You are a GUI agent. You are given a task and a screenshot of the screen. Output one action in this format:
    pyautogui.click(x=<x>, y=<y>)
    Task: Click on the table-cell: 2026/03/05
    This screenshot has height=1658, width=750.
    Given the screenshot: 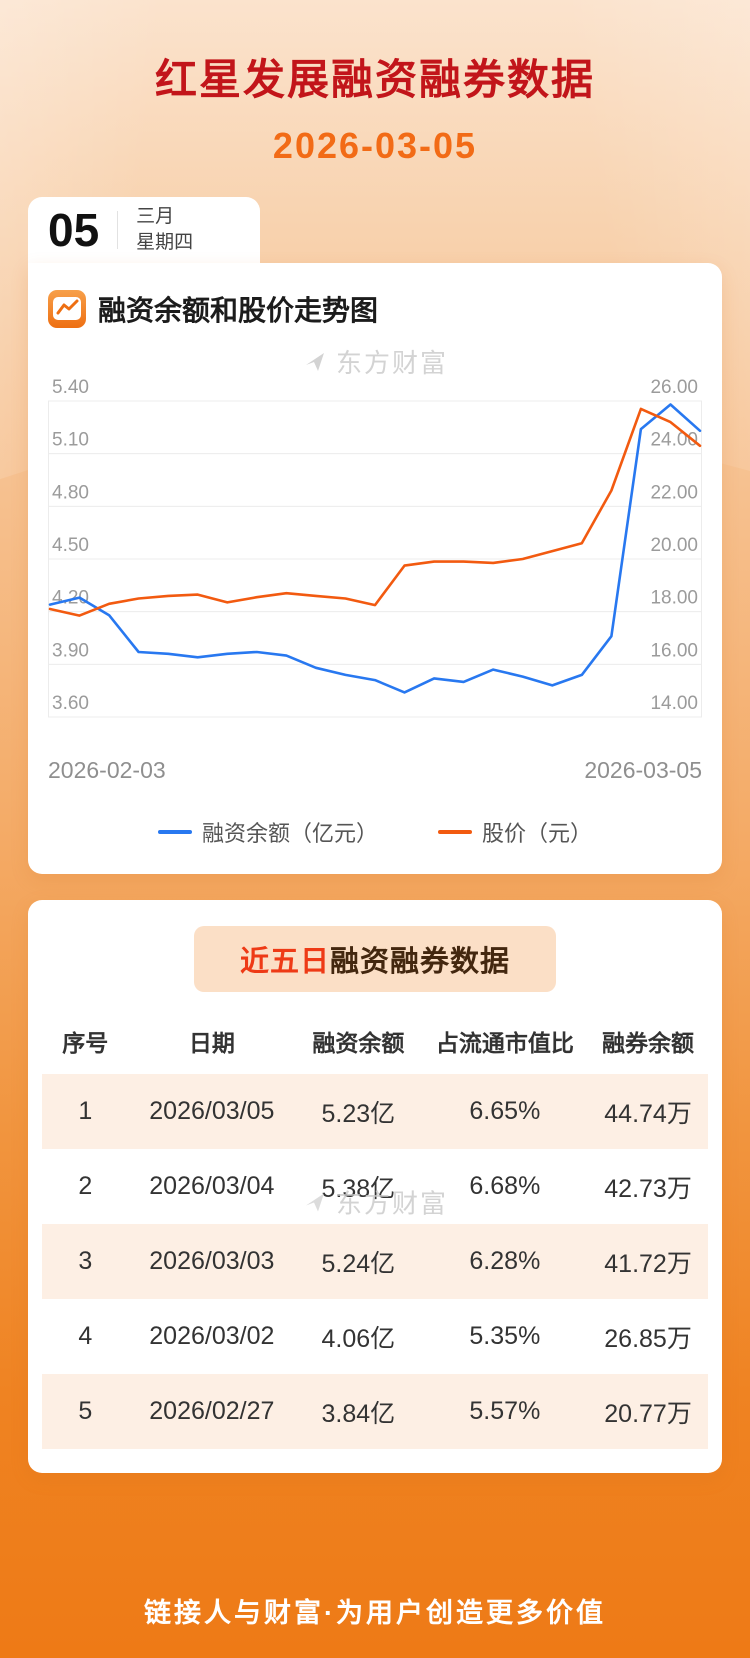 What is the action you would take?
    pyautogui.click(x=212, y=1111)
    